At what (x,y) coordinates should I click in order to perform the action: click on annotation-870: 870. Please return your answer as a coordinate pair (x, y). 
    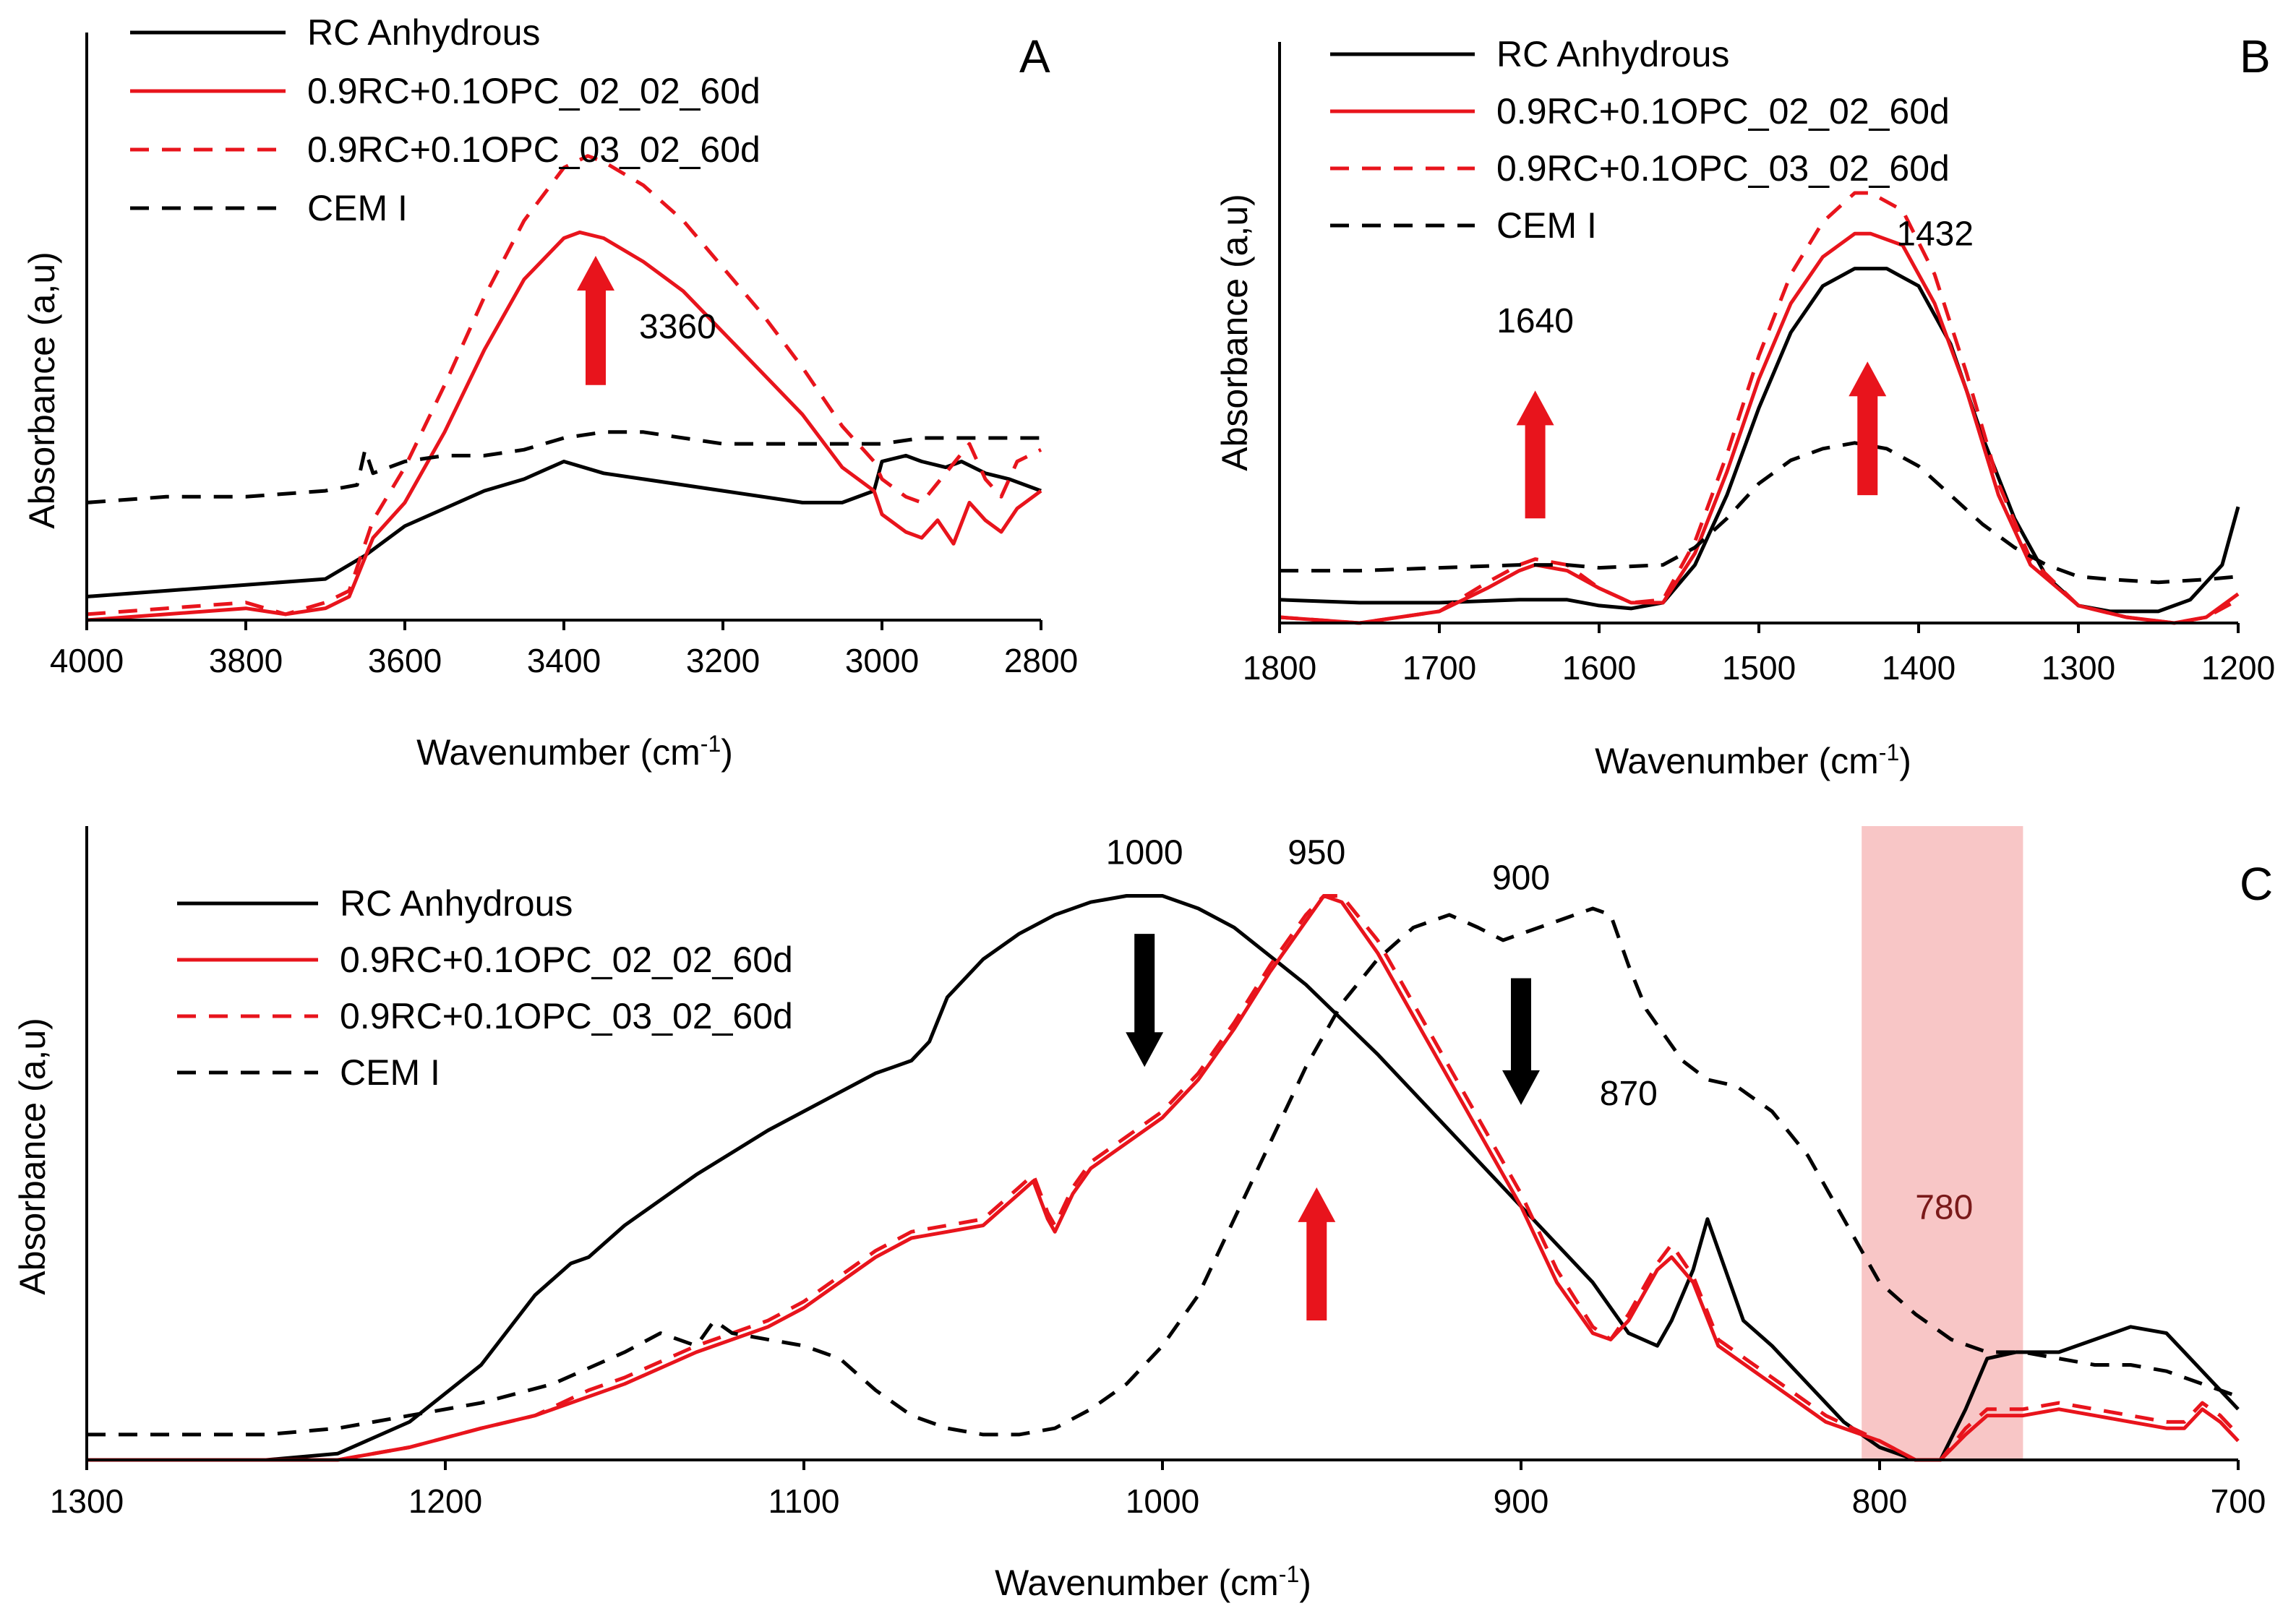
    Looking at the image, I should click on (1629, 1094).